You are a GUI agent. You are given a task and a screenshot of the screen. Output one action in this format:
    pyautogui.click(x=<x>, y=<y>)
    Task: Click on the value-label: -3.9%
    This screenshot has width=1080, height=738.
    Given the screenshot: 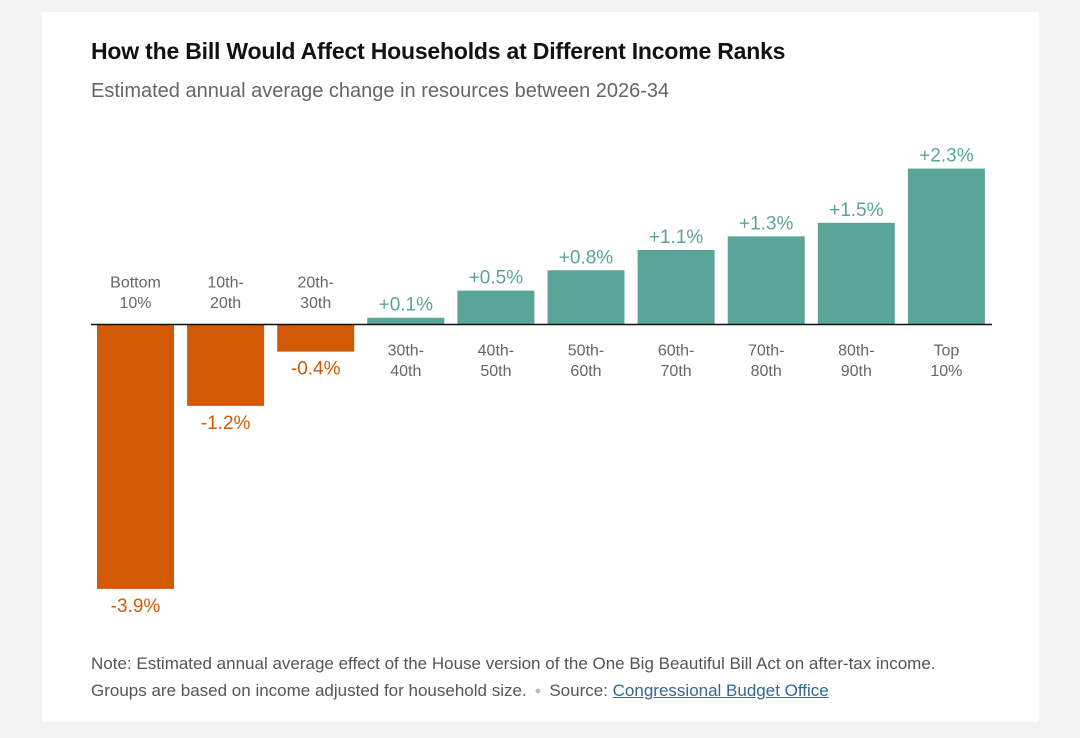 What is the action you would take?
    pyautogui.click(x=136, y=606)
    